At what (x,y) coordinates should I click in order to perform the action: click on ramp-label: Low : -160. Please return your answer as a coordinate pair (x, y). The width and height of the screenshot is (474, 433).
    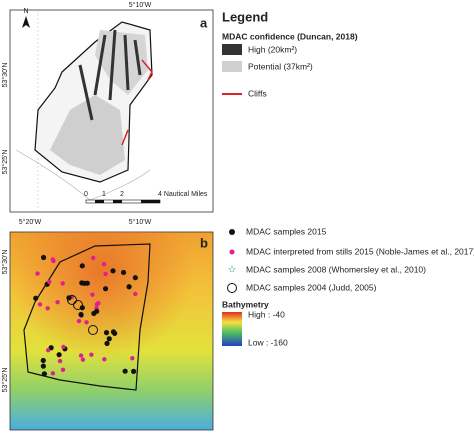
    Looking at the image, I should click on (268, 342).